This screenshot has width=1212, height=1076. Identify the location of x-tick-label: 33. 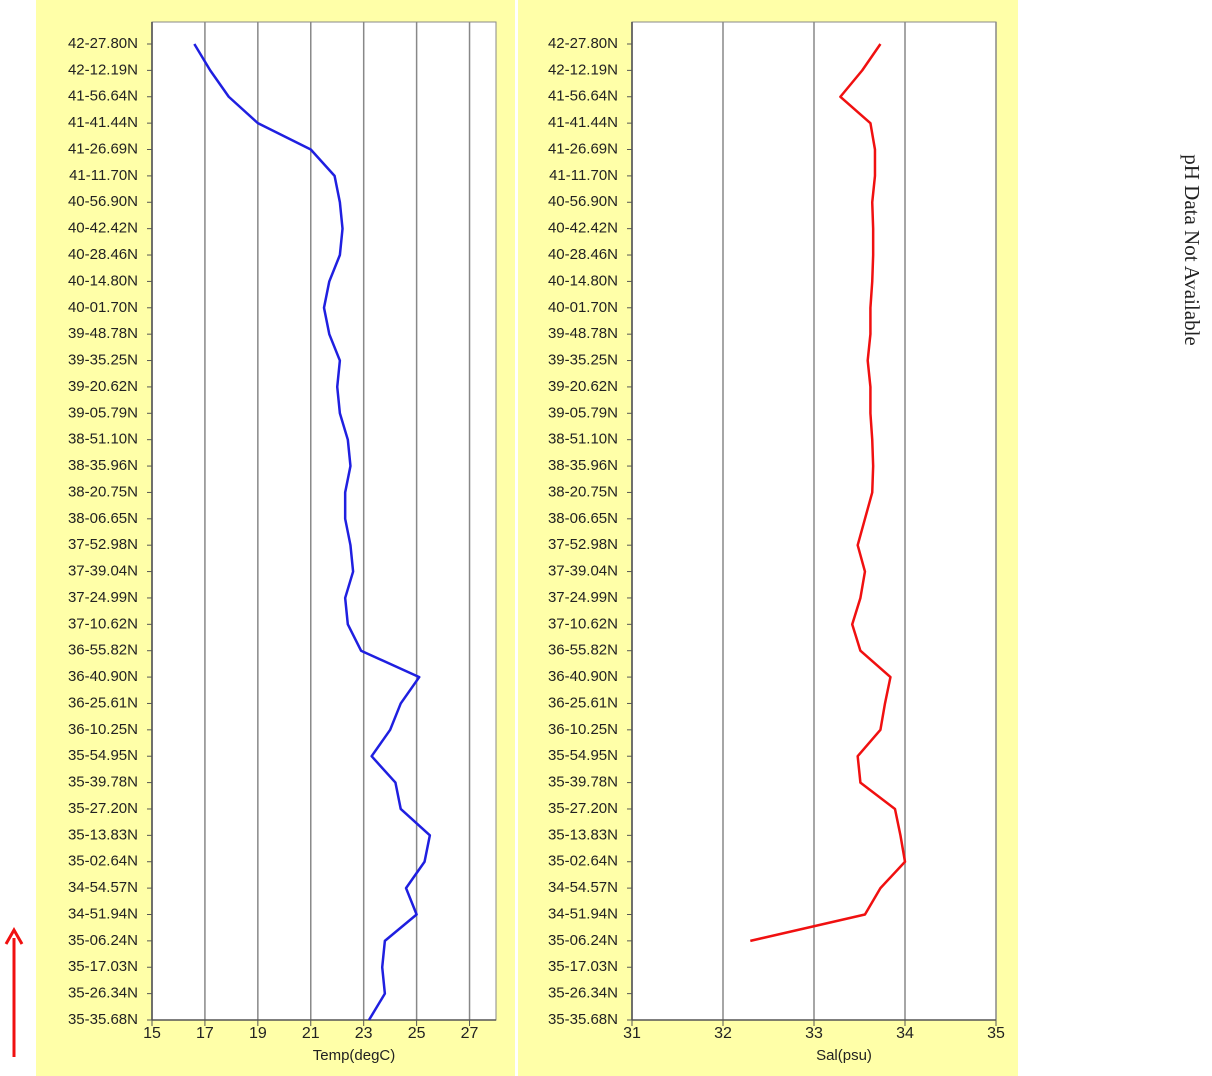
(814, 1033).